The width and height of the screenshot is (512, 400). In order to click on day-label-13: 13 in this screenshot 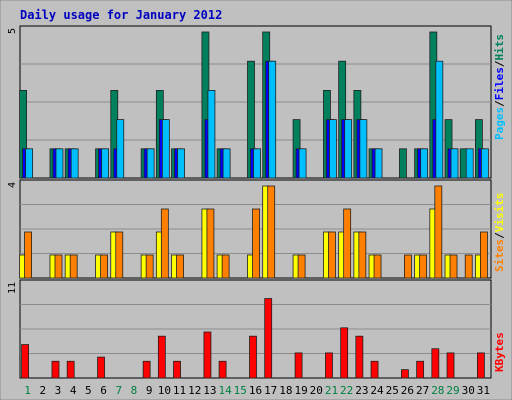, I will do `click(209, 390)`.